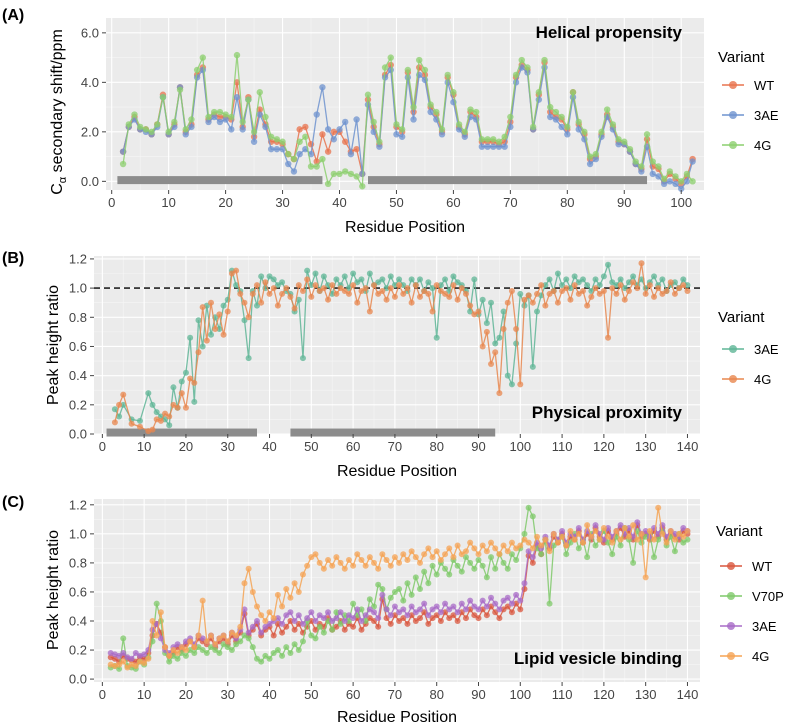 Image resolution: width=792 pixels, height=727 pixels. Describe the element at coordinates (144, 446) in the screenshot. I see `x-tick-label: 10` at that location.